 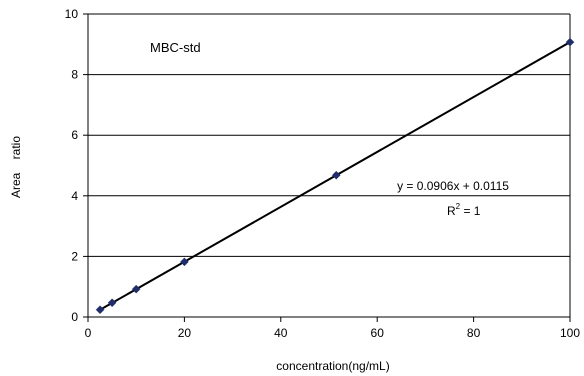 I want to click on r-squared-exponent: 2, so click(x=458, y=206).